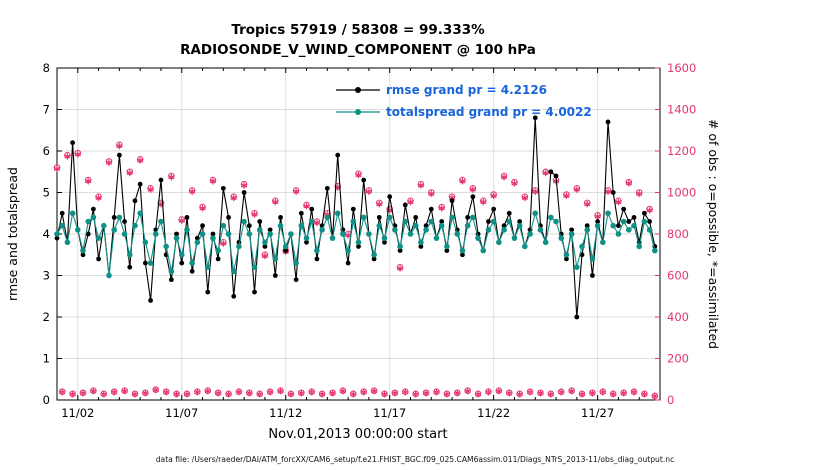 The image size is (830, 470). I want to click on legend-marker-totalspread, so click(358, 112).